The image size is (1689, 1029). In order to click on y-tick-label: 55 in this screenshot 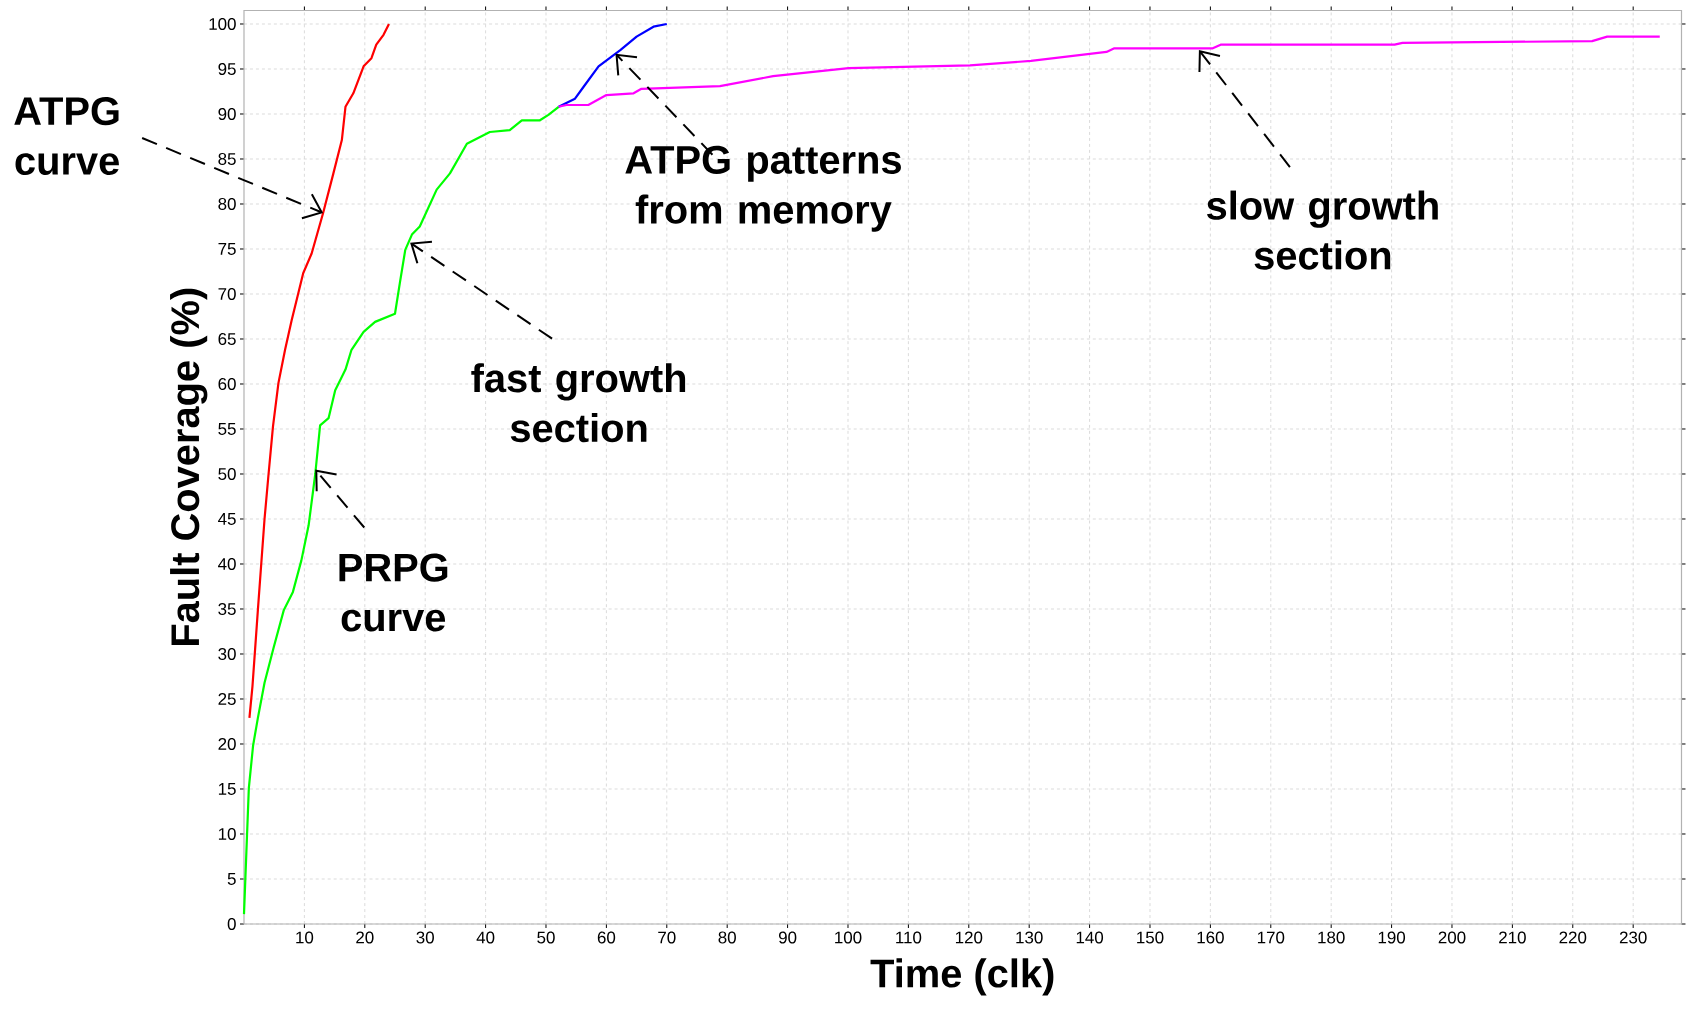, I will do `click(227, 429)`.